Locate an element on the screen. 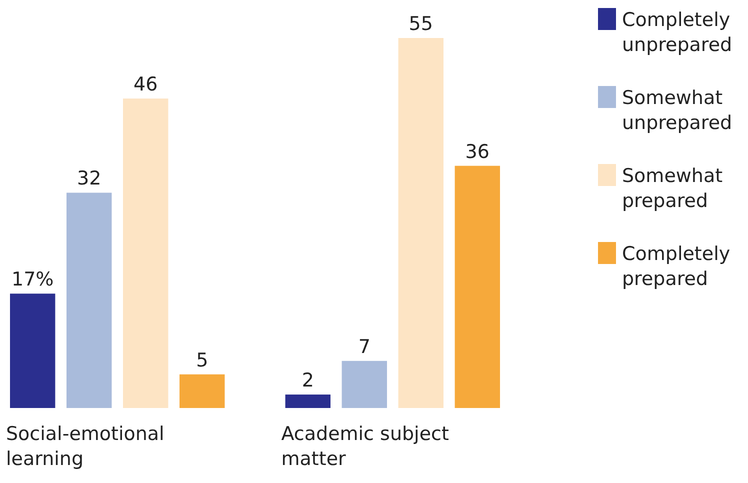 The image size is (748, 483). data-label: 32 is located at coordinates (89, 179).